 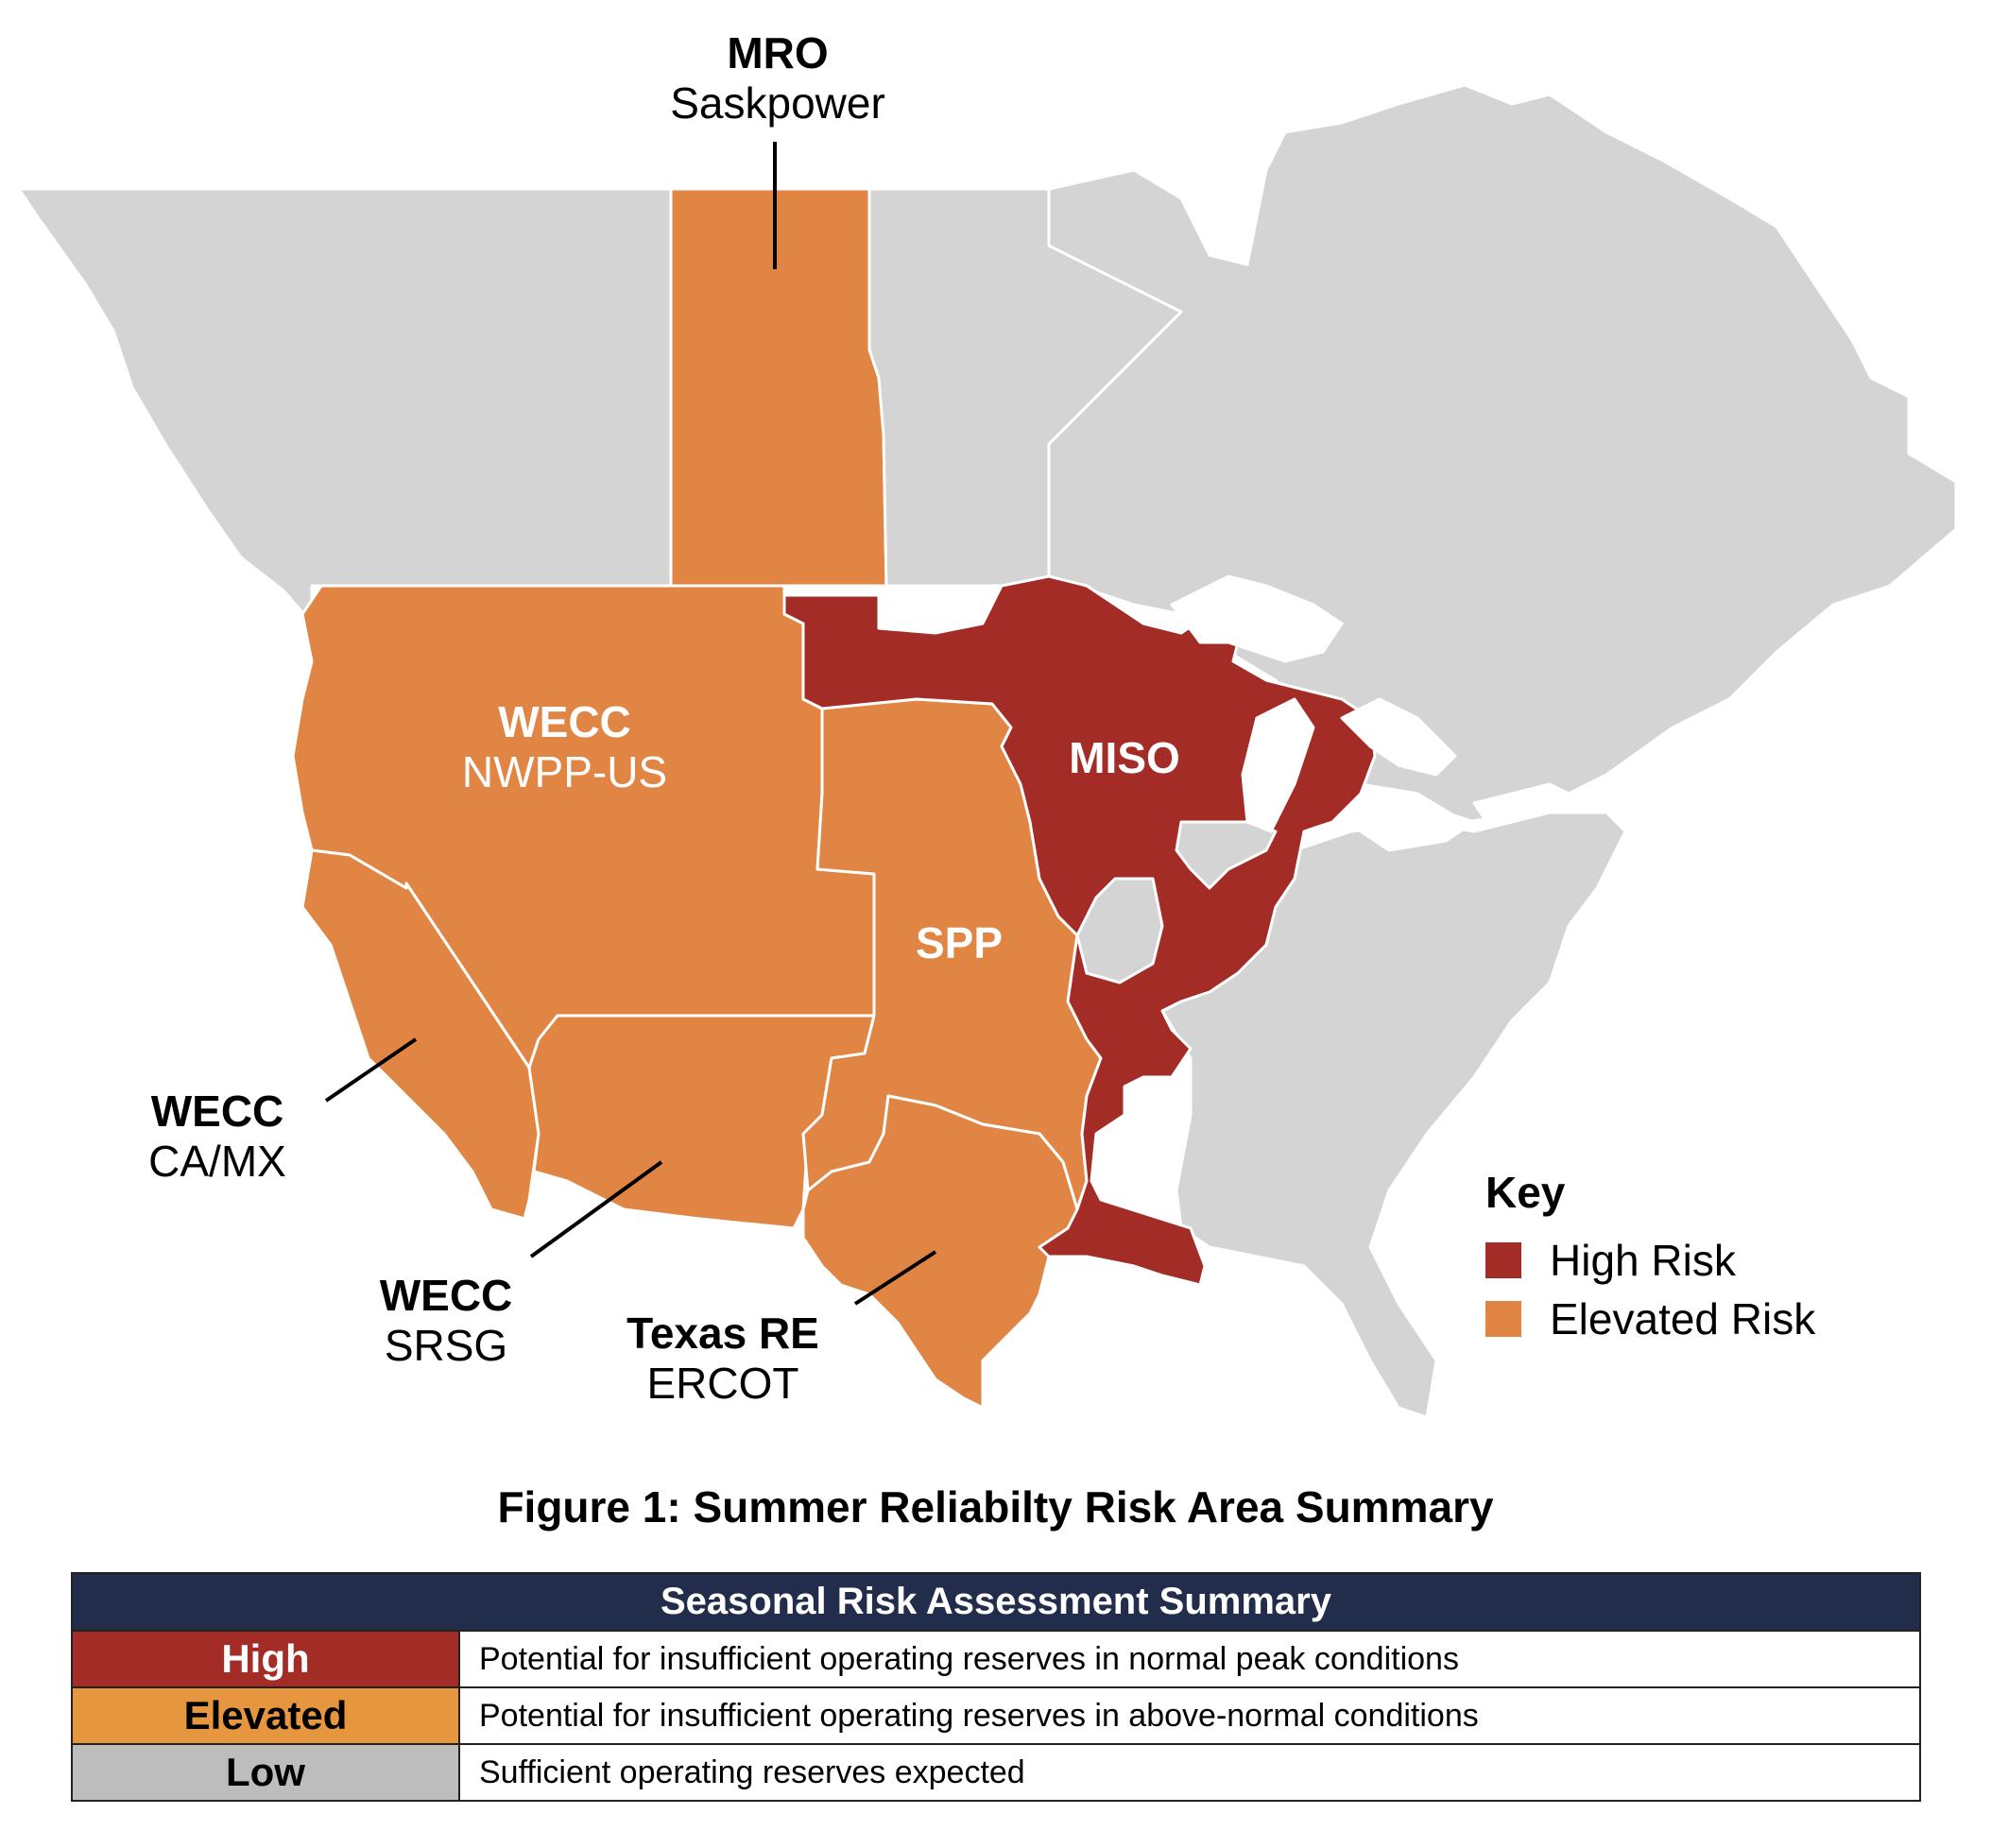 What do you see at coordinates (1525, 1192) in the screenshot?
I see `legend-title: Key` at bounding box center [1525, 1192].